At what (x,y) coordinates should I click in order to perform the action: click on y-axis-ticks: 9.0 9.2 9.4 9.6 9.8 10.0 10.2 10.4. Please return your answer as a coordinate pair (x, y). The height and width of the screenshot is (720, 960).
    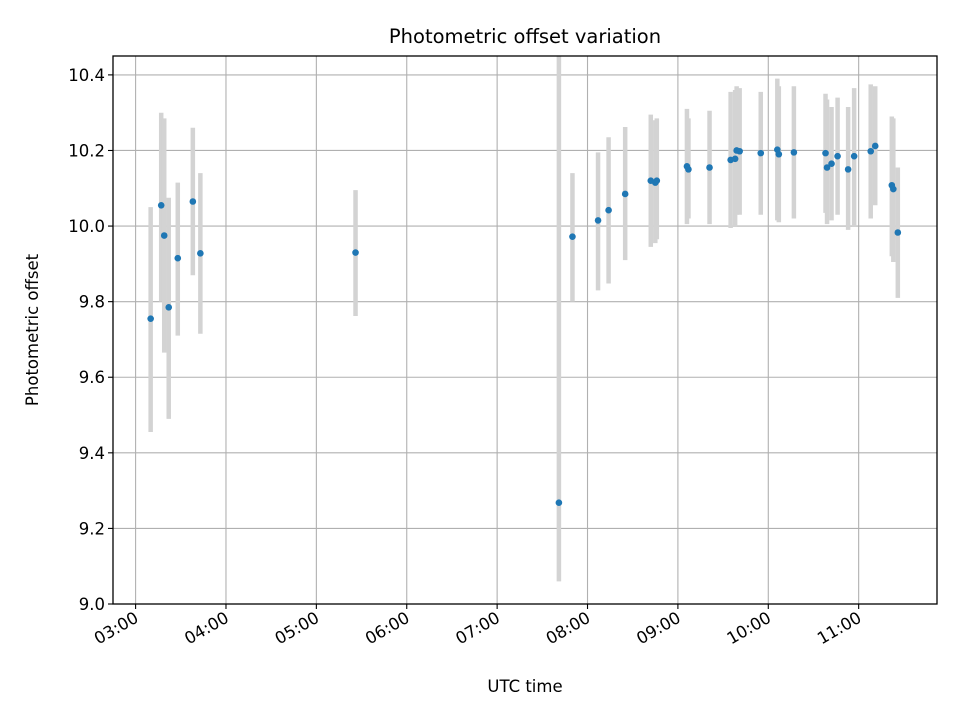
    Looking at the image, I should click on (90, 340).